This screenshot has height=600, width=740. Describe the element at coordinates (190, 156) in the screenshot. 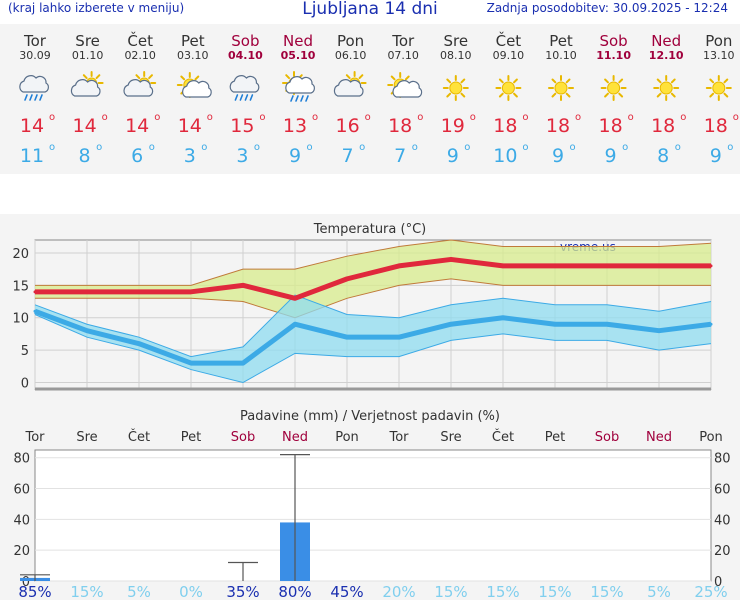

I see `min-temperature: 3` at that location.